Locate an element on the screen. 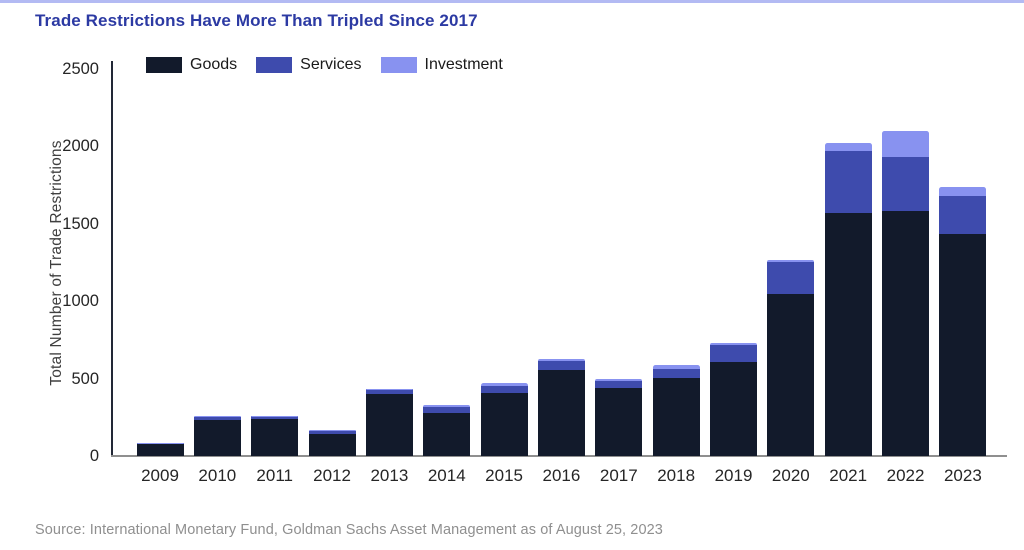 This screenshot has width=1024, height=550. bar-segment-investment-2011 is located at coordinates (275, 416).